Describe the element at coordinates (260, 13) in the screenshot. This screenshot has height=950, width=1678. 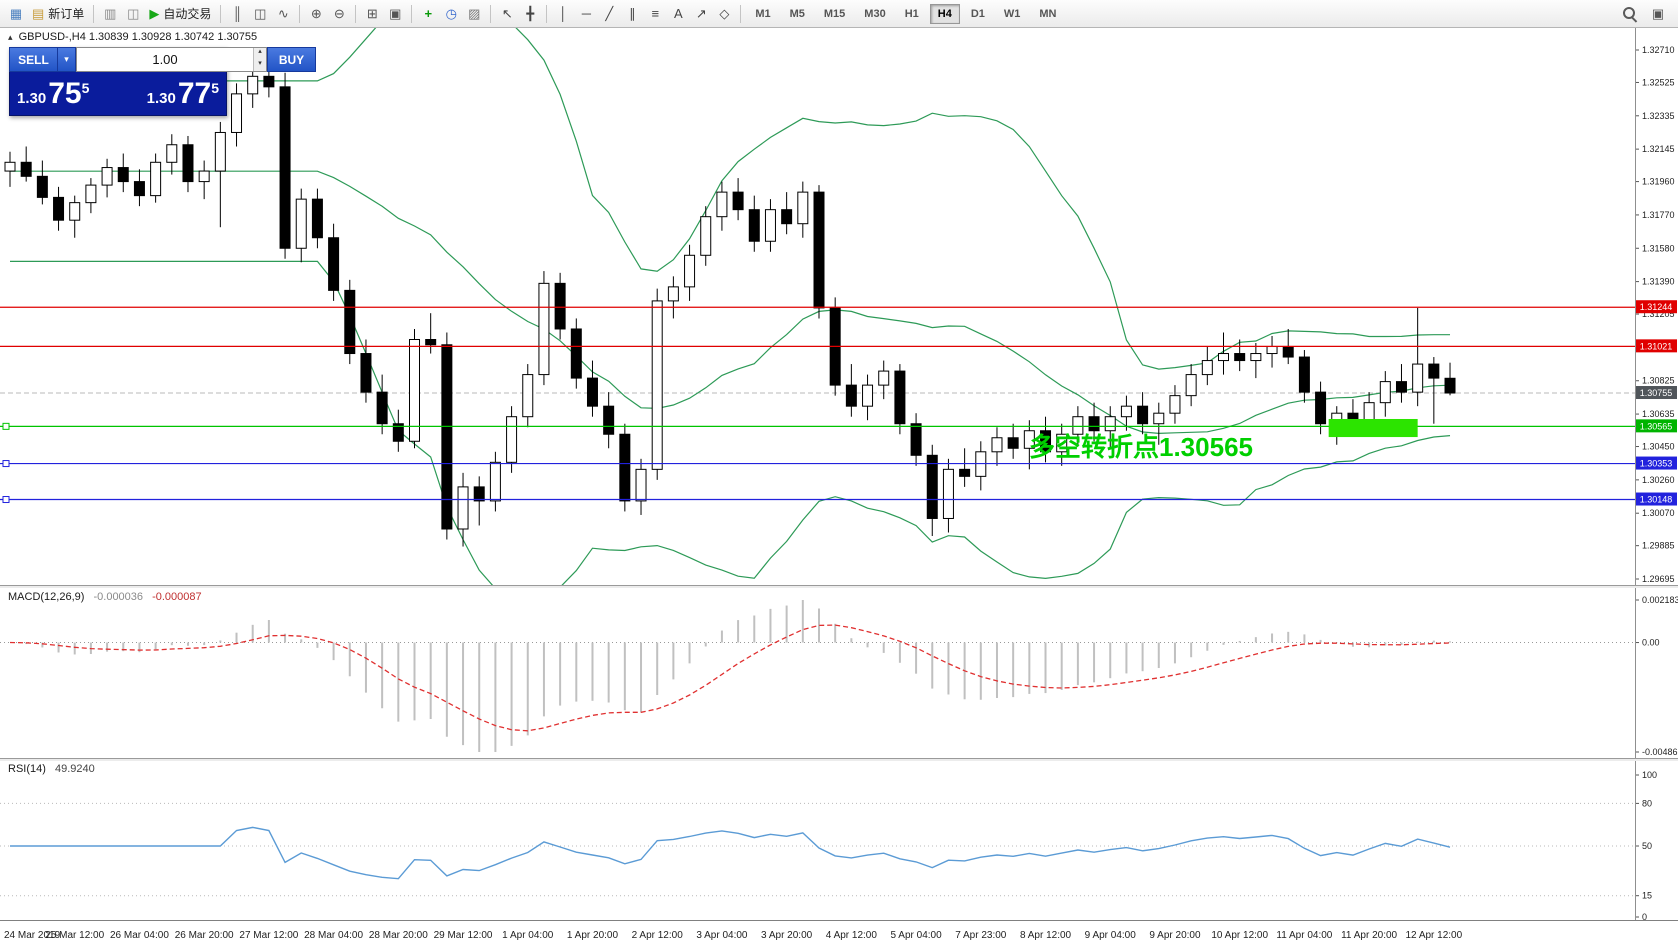
I see `candlestick-chart-icon: ◫` at that location.